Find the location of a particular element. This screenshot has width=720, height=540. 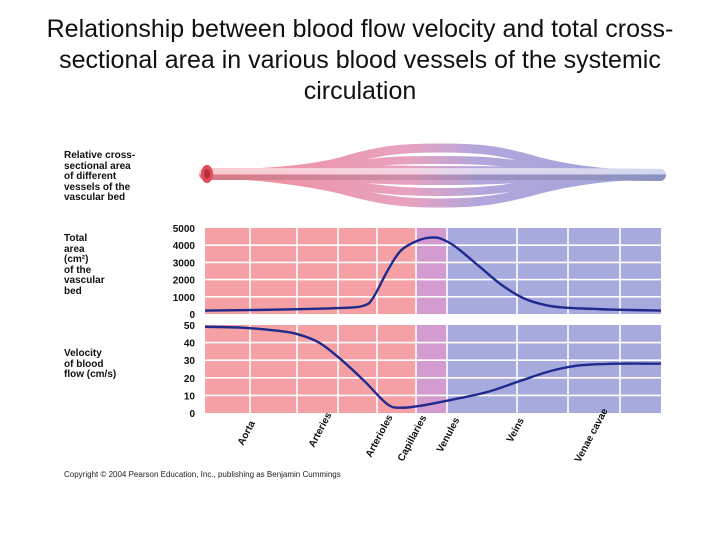

category-label: Arteries is located at coordinates (321, 429).